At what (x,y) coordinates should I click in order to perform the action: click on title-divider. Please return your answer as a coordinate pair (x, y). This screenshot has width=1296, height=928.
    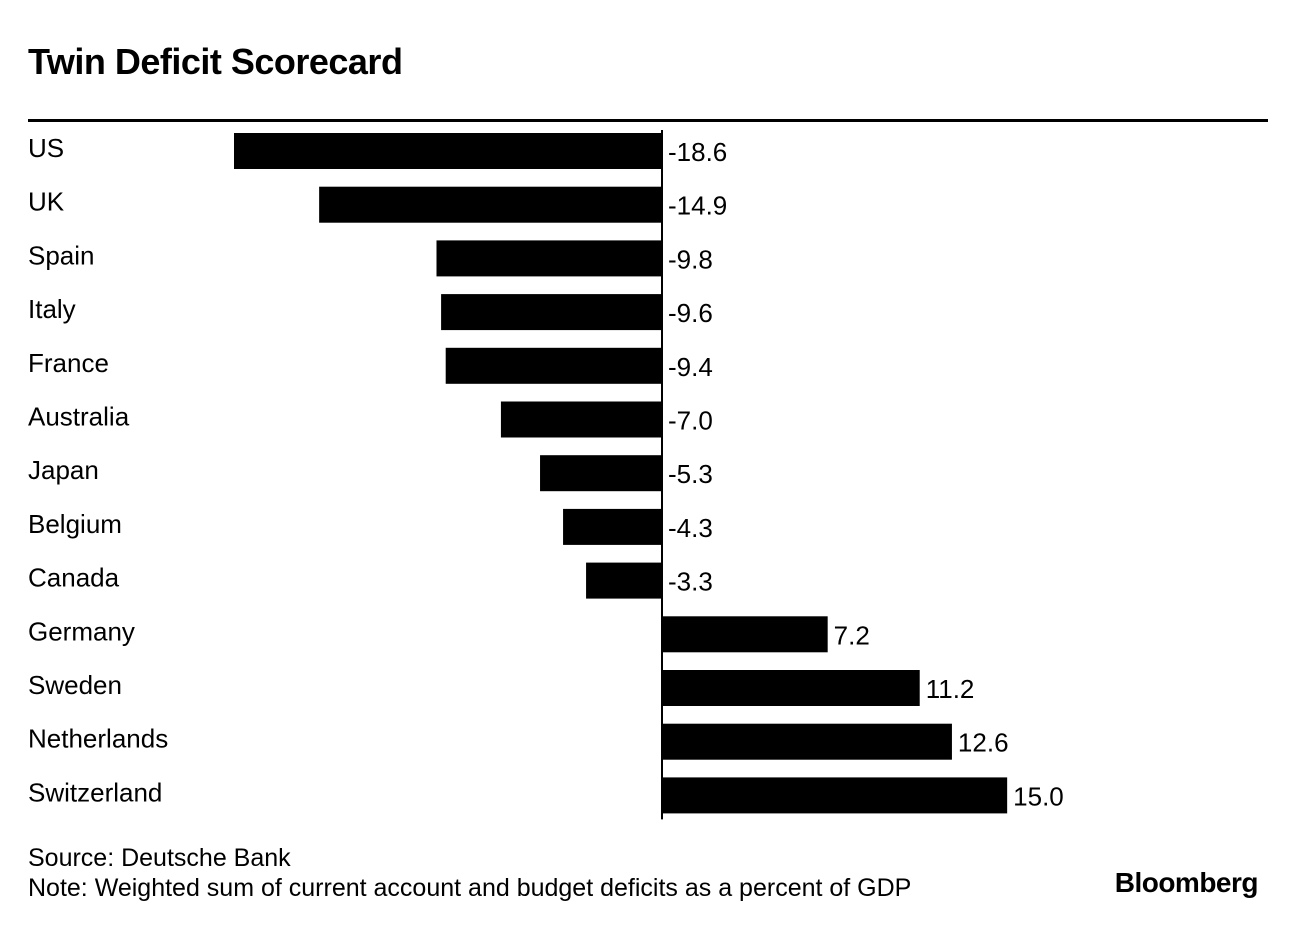
    Looking at the image, I should click on (648, 120).